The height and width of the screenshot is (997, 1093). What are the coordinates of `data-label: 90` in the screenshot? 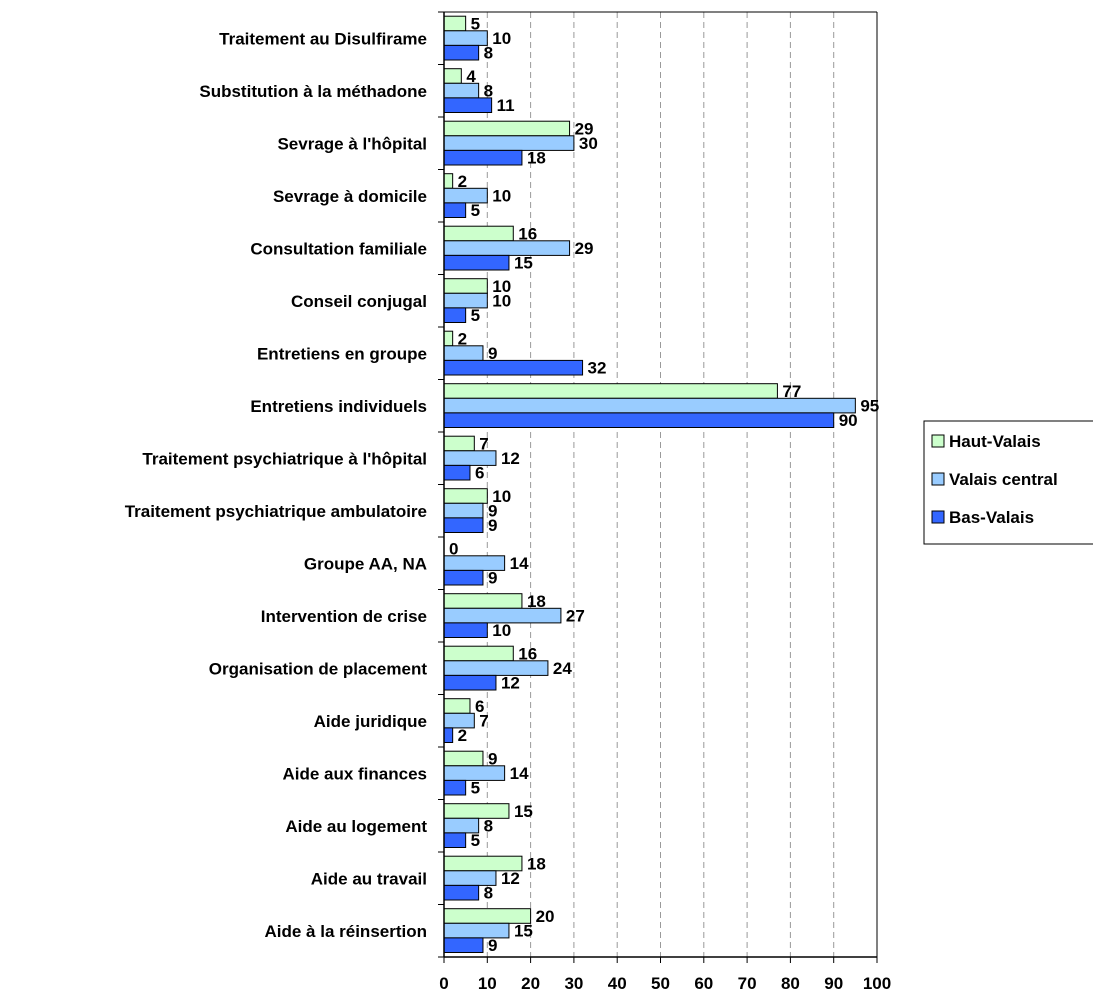 It's located at (848, 420).